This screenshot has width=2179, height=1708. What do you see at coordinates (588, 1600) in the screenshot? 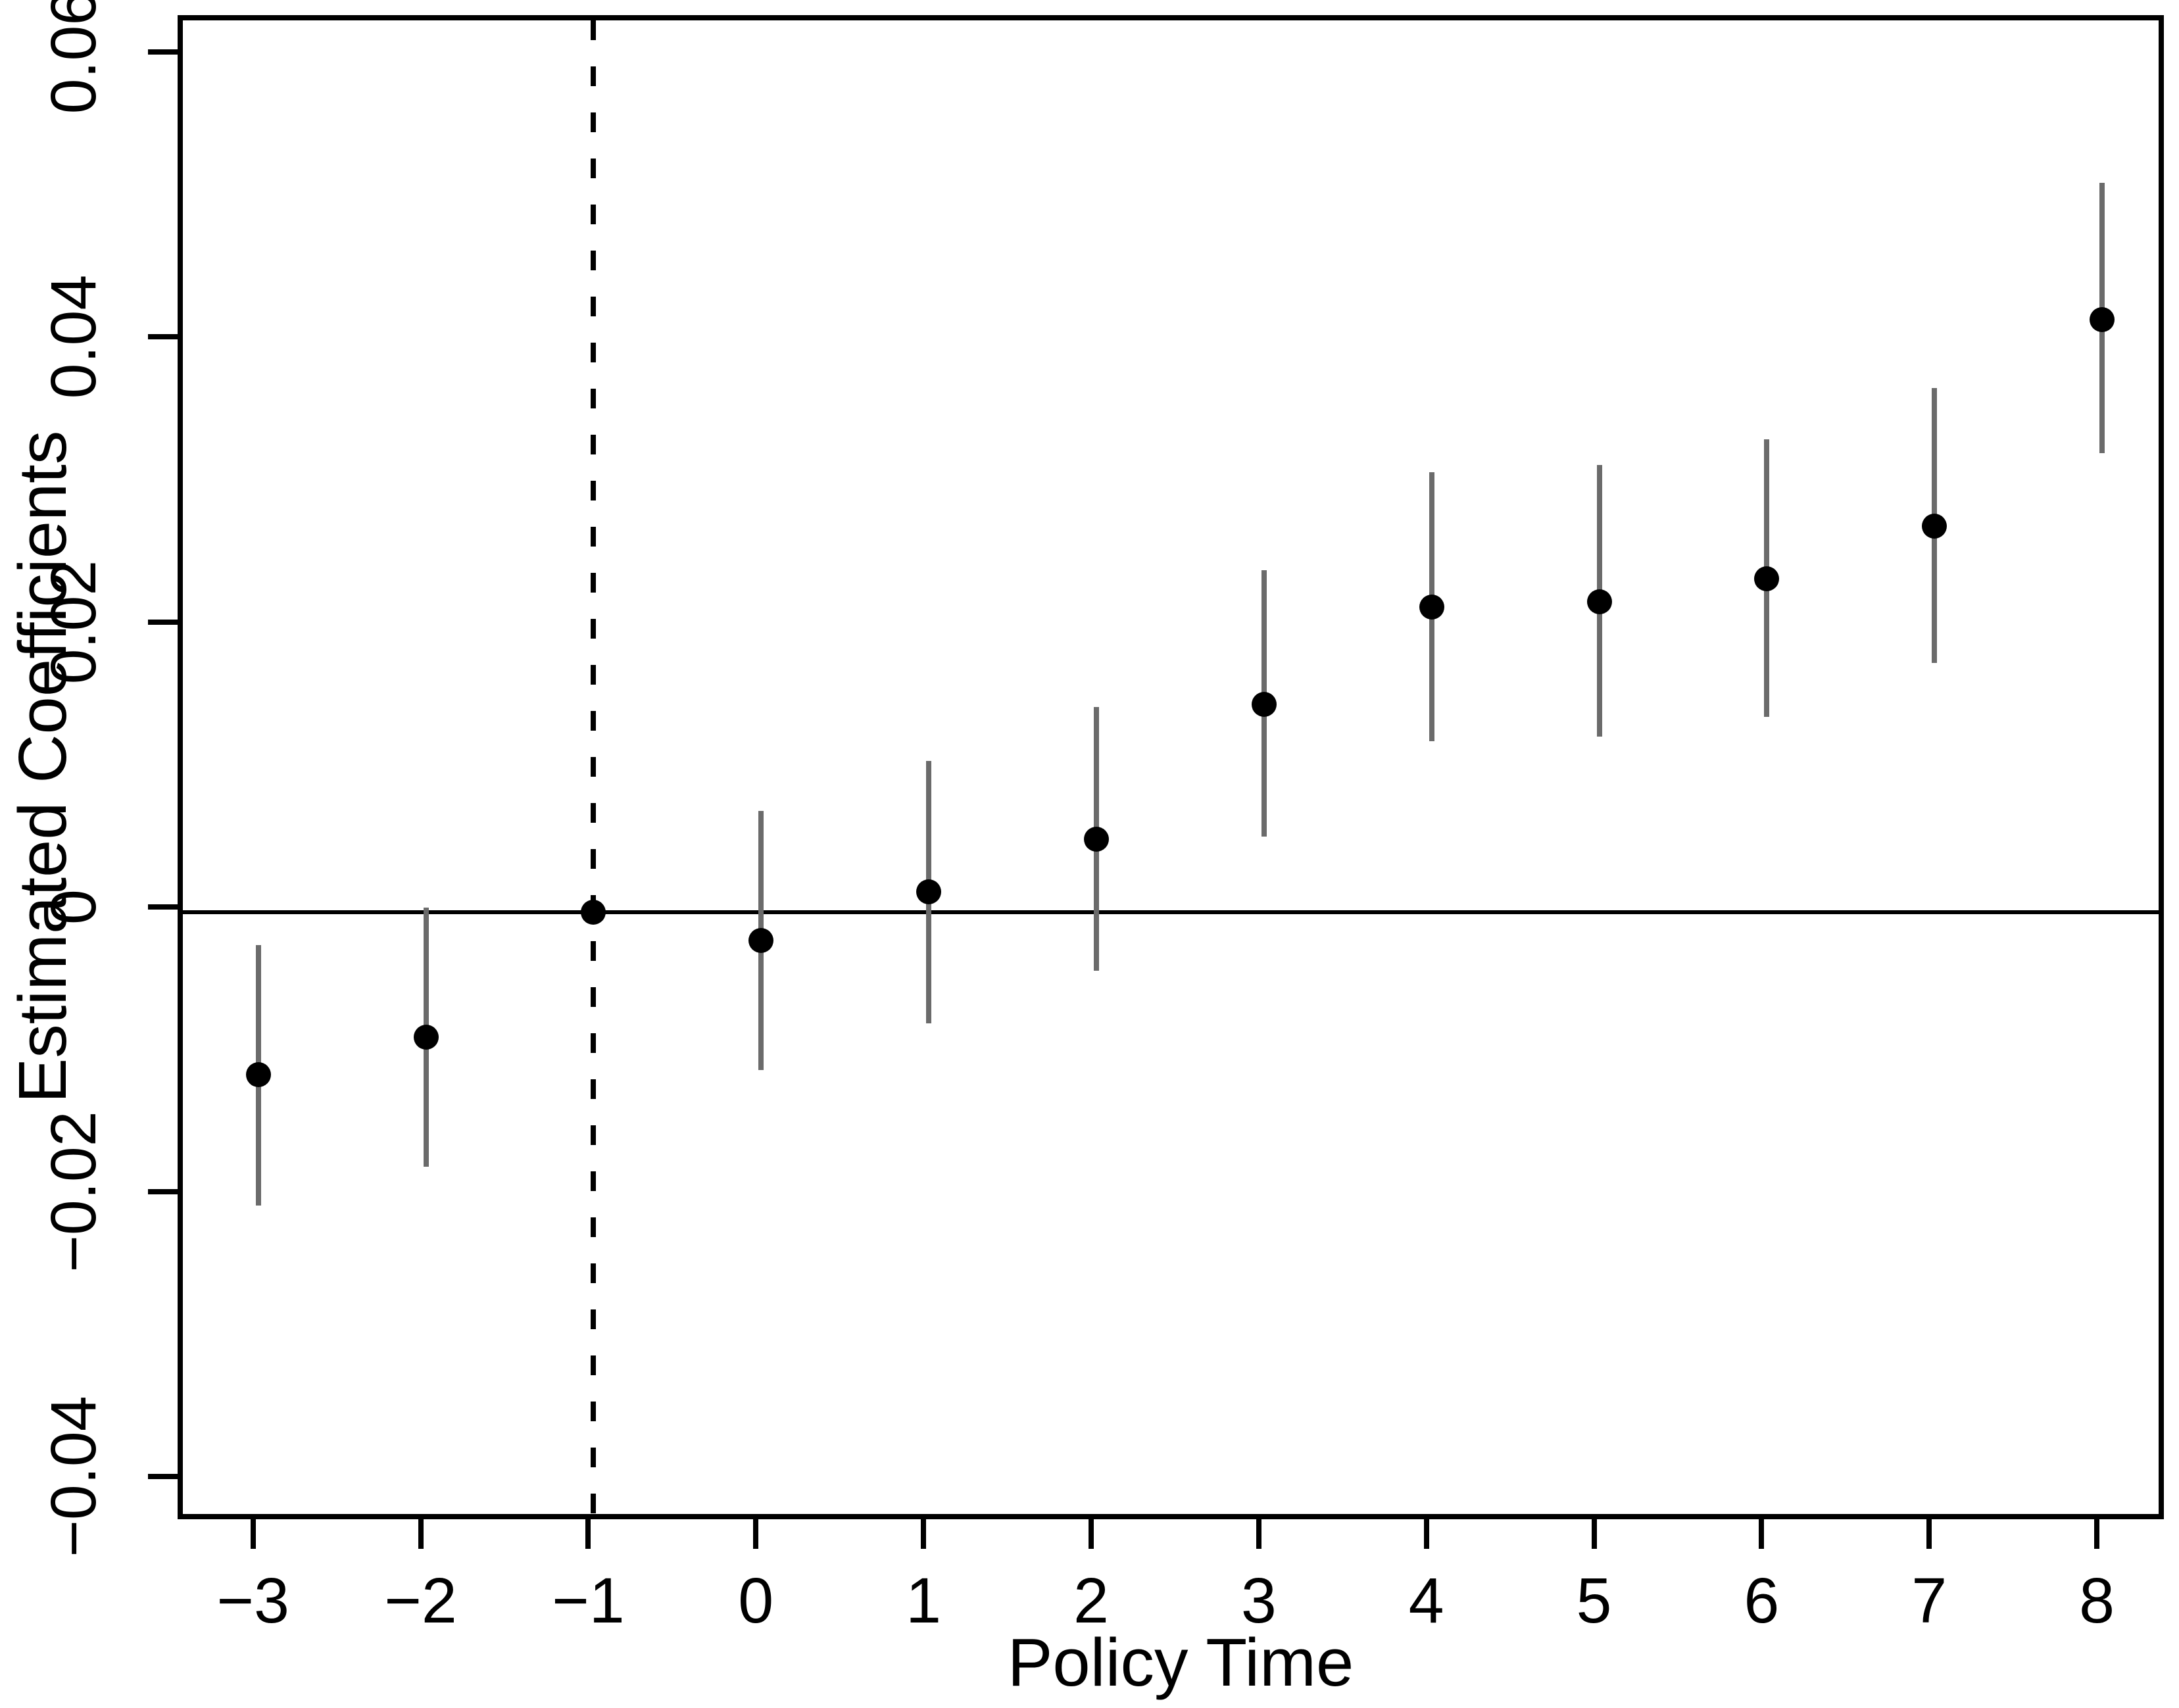
I see `x-tick-label: −1` at bounding box center [588, 1600].